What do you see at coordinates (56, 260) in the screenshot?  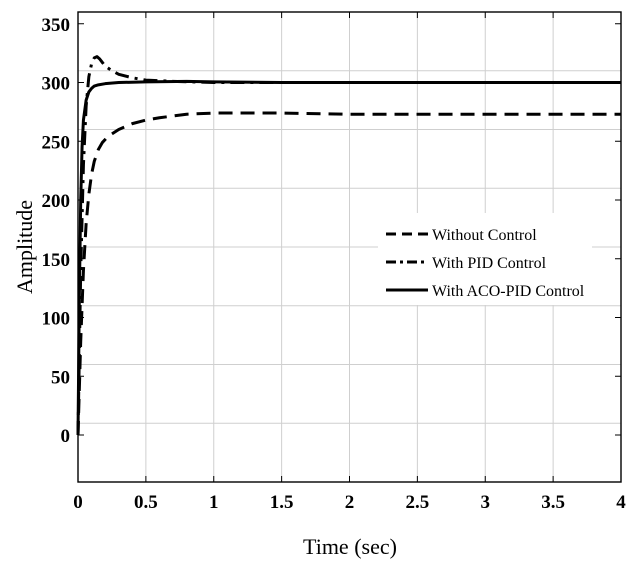 I see `y-tick-label: 150` at bounding box center [56, 260].